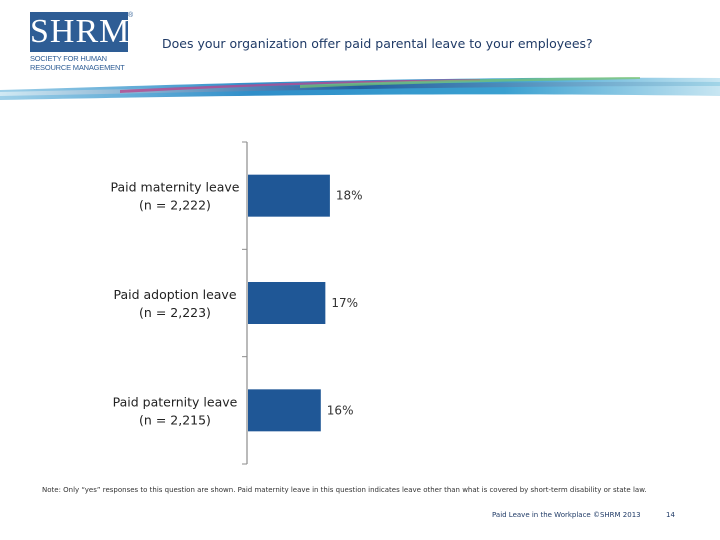 This screenshot has height=540, width=720. Describe the element at coordinates (470, 82) in the screenshot. I see `swoosh-band-highlight` at that location.